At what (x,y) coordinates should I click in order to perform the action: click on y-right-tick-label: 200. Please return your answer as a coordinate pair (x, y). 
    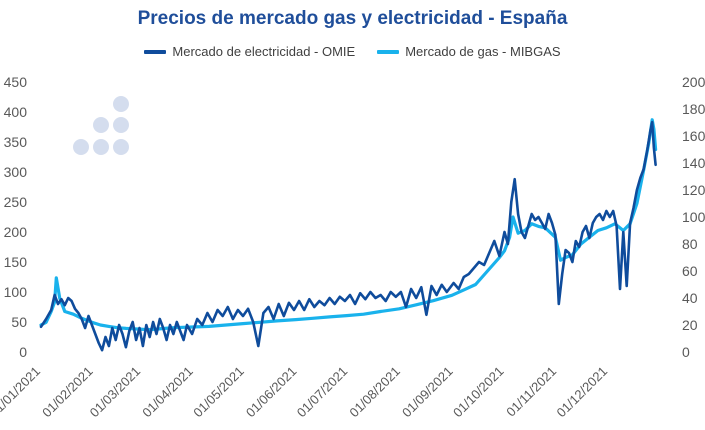
    Looking at the image, I should click on (693, 82).